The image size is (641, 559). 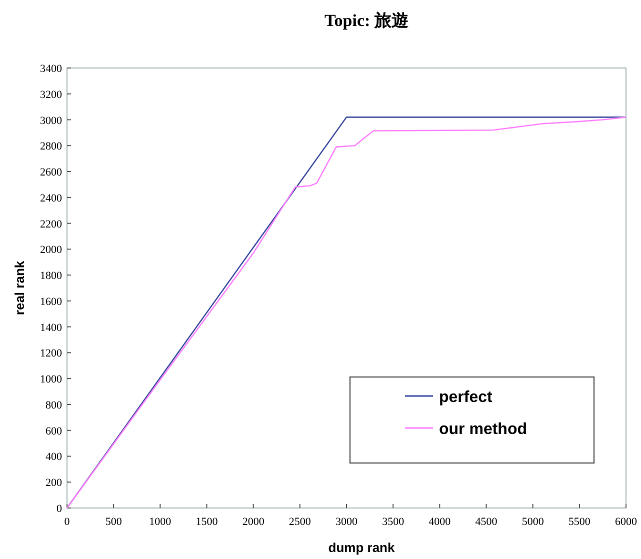 What do you see at coordinates (51, 224) in the screenshot?
I see `y-tick-label: 2200` at bounding box center [51, 224].